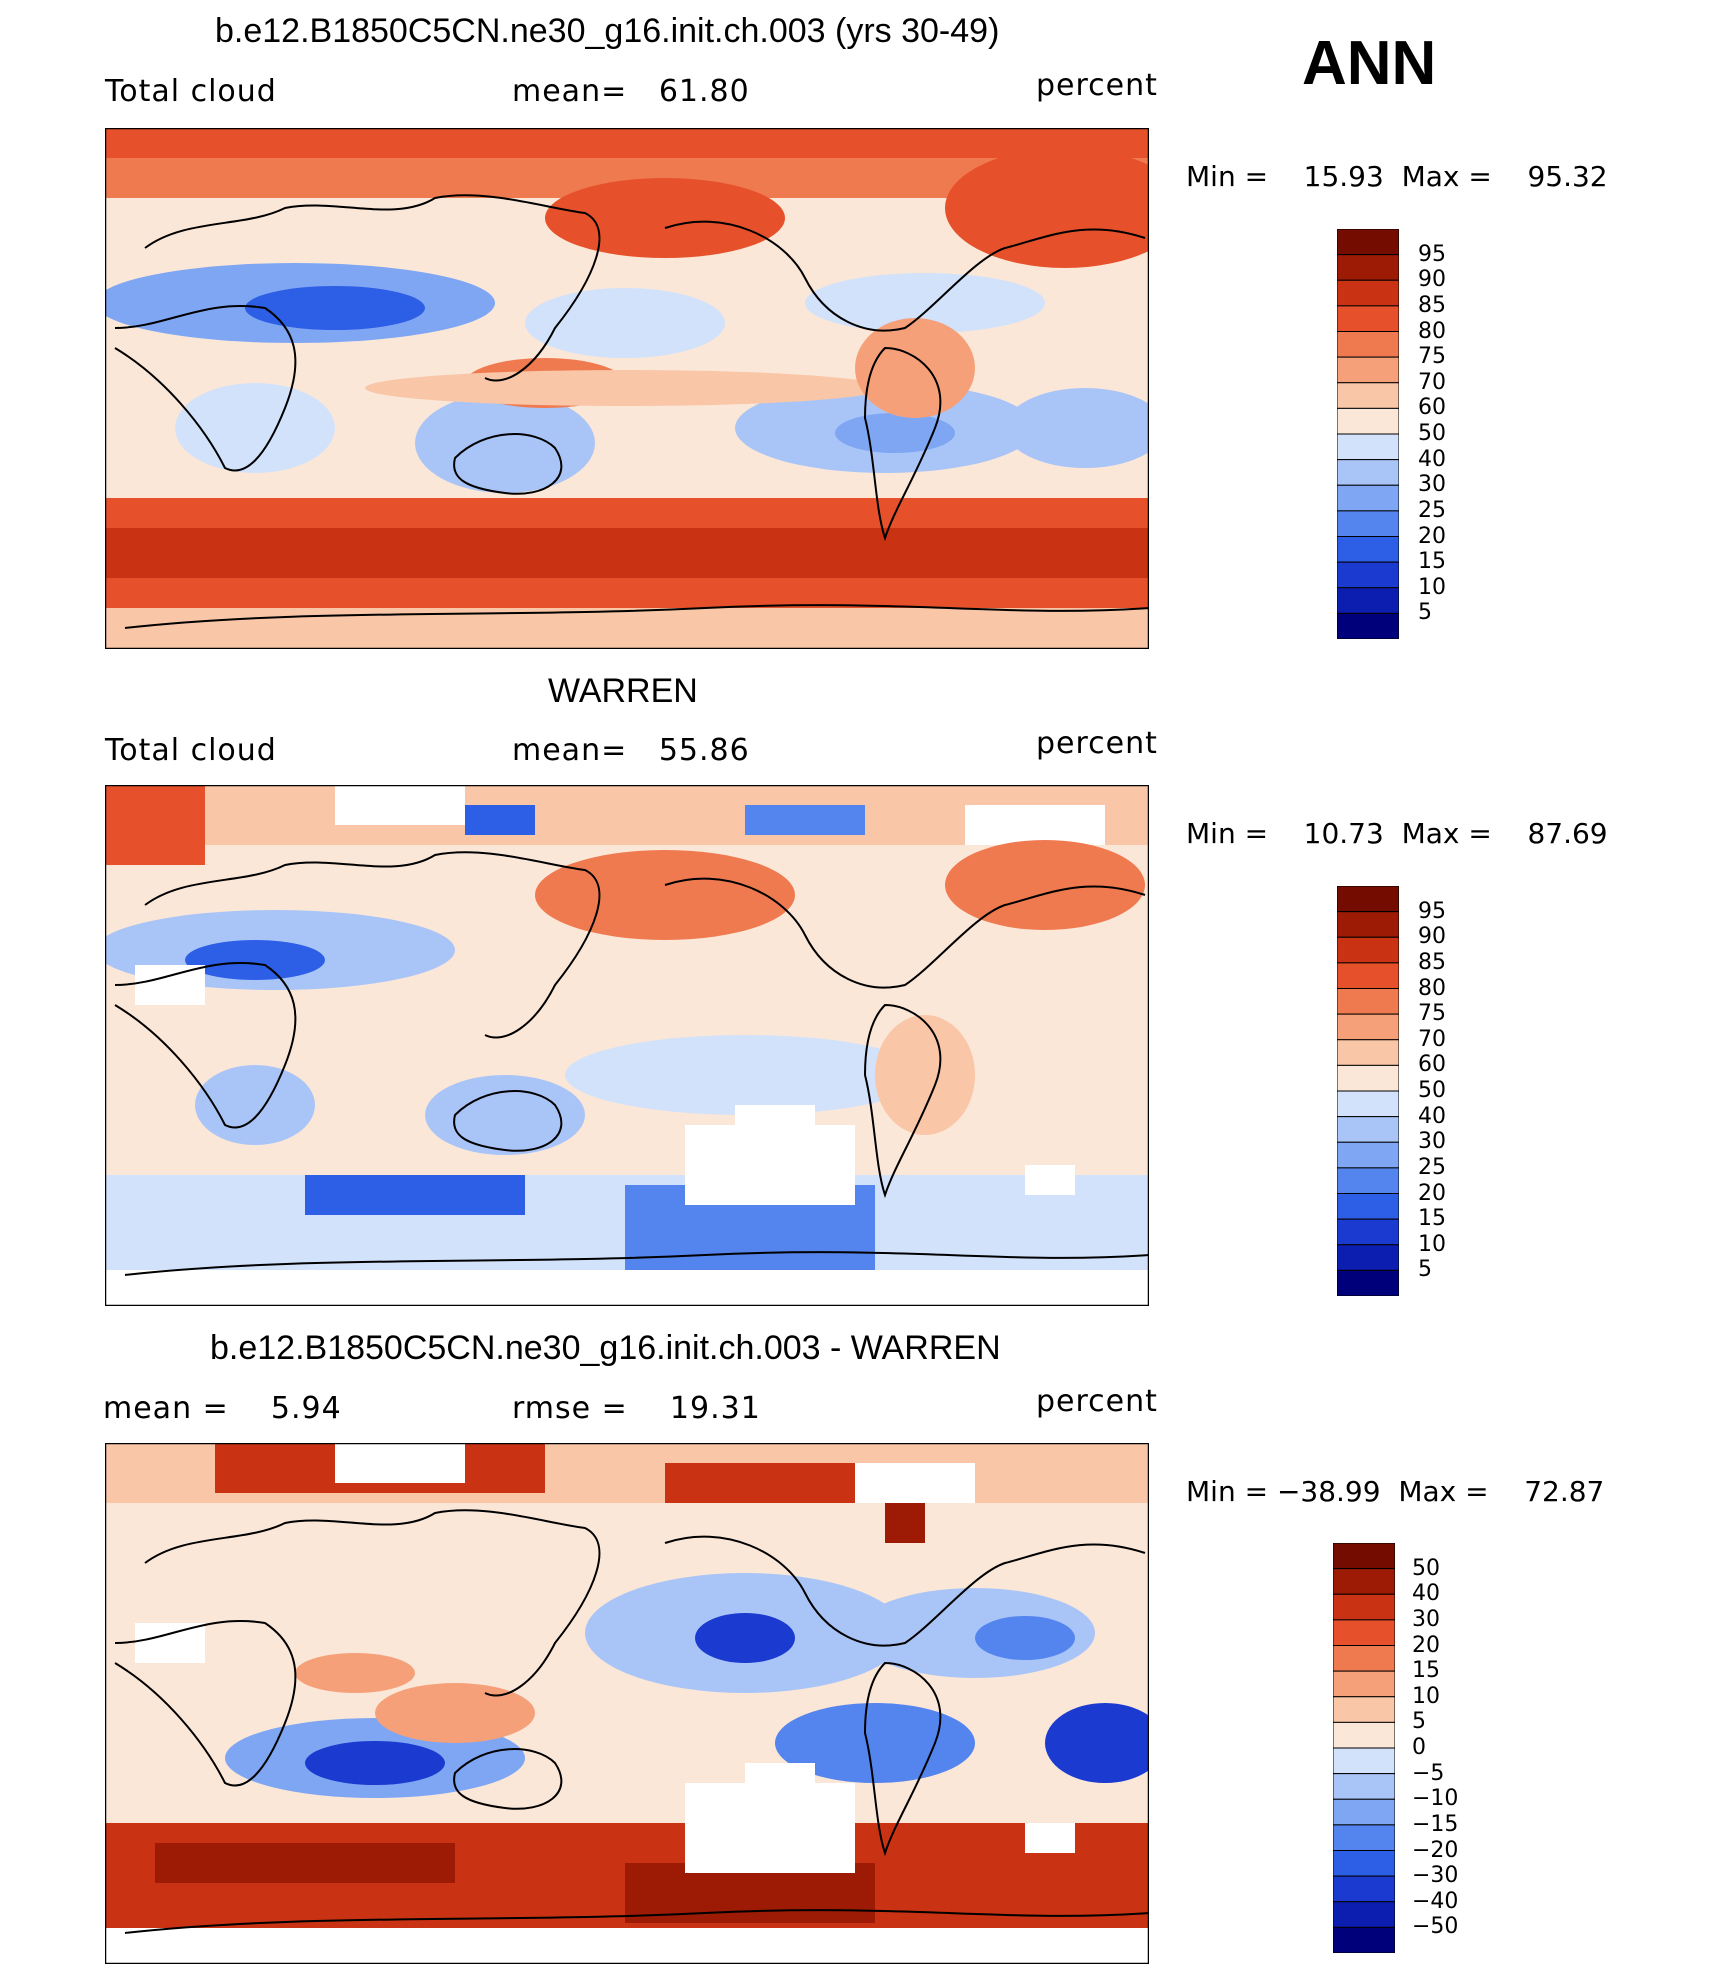 This screenshot has height=1975, width=1710. What do you see at coordinates (1097, 85) in the screenshot?
I see `panel-1-units-label: percent` at bounding box center [1097, 85].